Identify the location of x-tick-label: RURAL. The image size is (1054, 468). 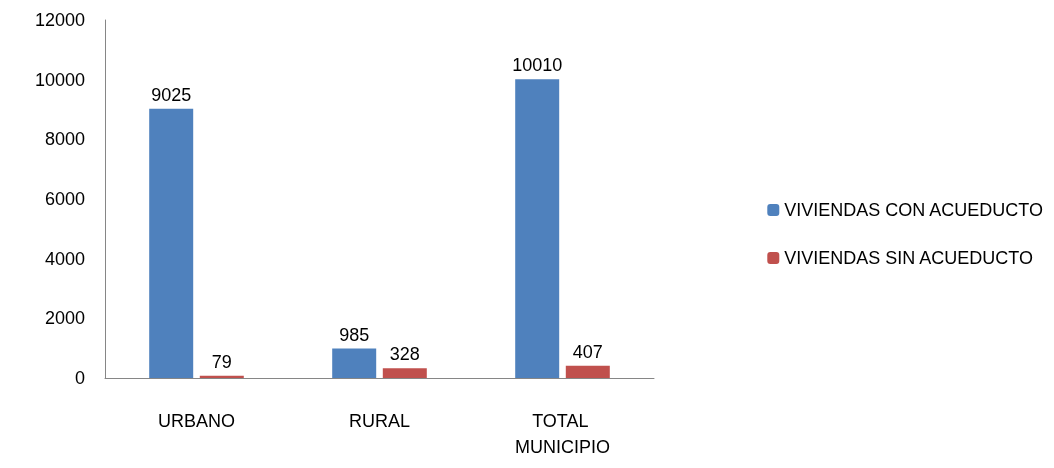
(379, 421).